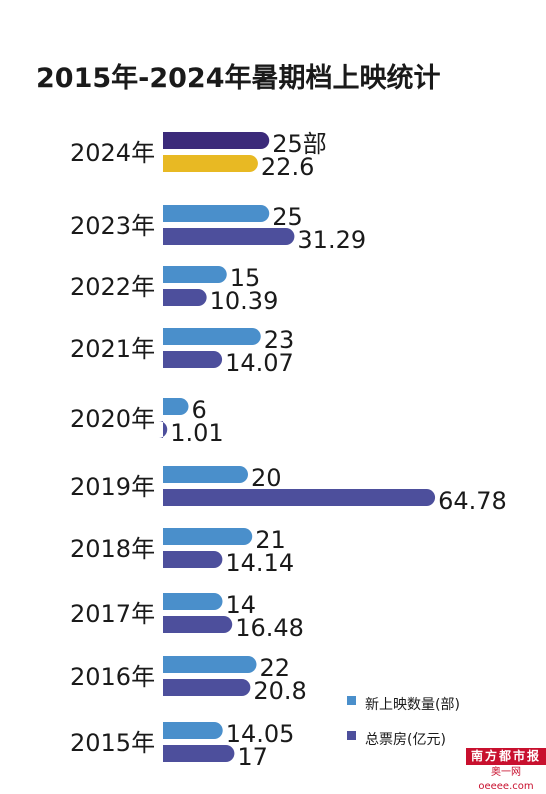 This screenshot has height=794, width=546. I want to click on category-label: 2019年, so click(112, 487).